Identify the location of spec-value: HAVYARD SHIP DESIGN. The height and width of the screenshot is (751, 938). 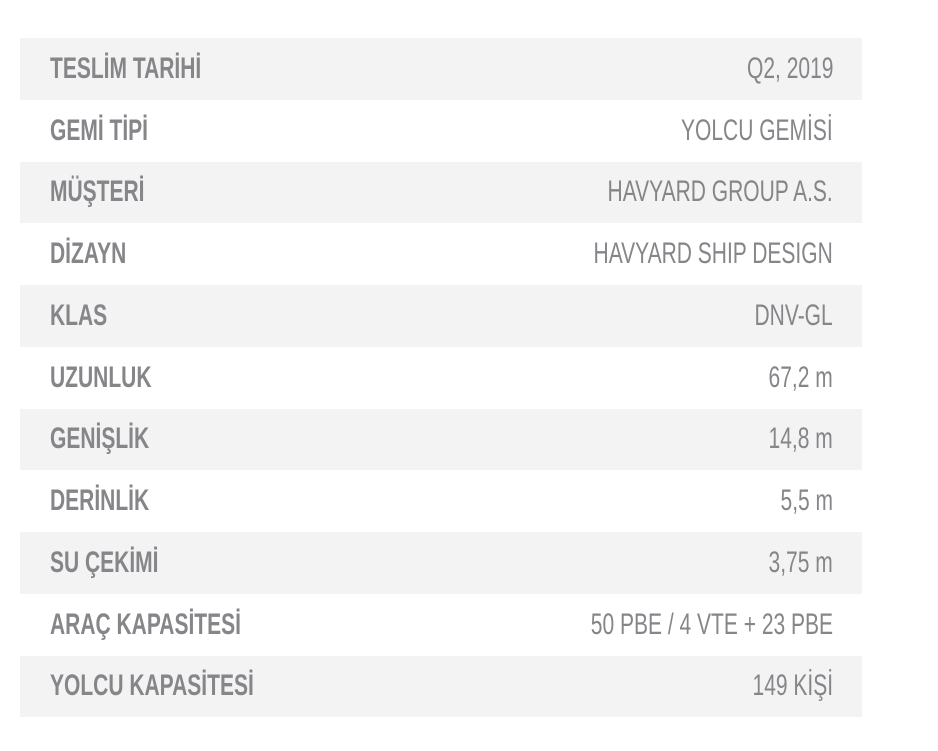
(713, 254).